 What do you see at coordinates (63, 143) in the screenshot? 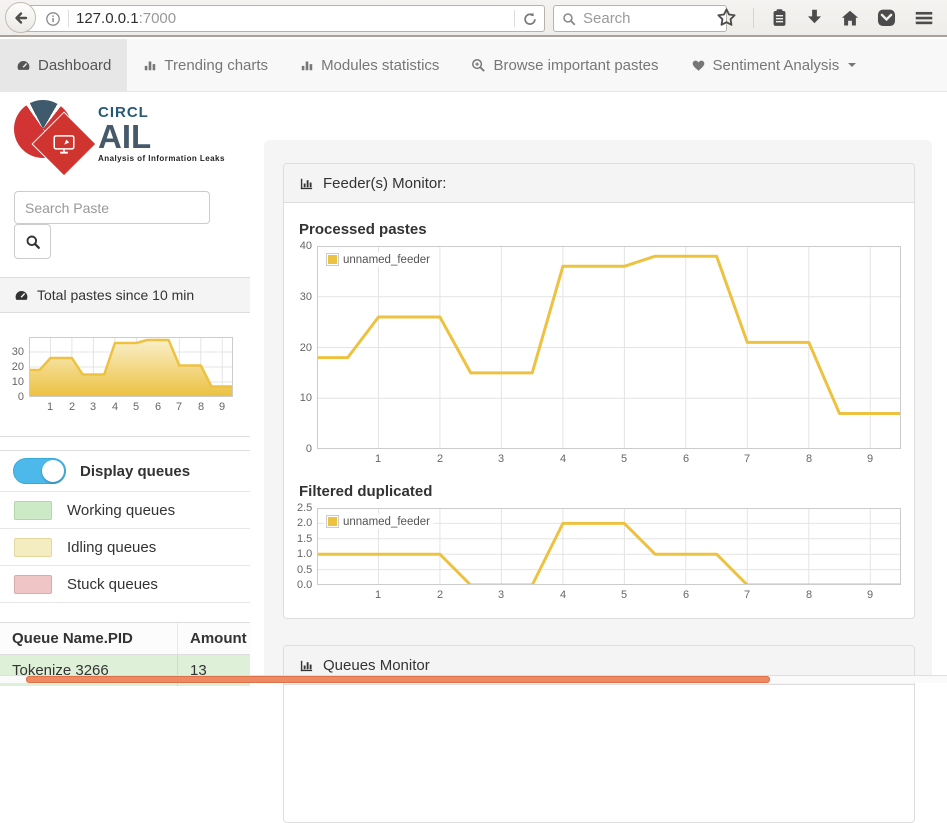
I see `monitor-icon` at bounding box center [63, 143].